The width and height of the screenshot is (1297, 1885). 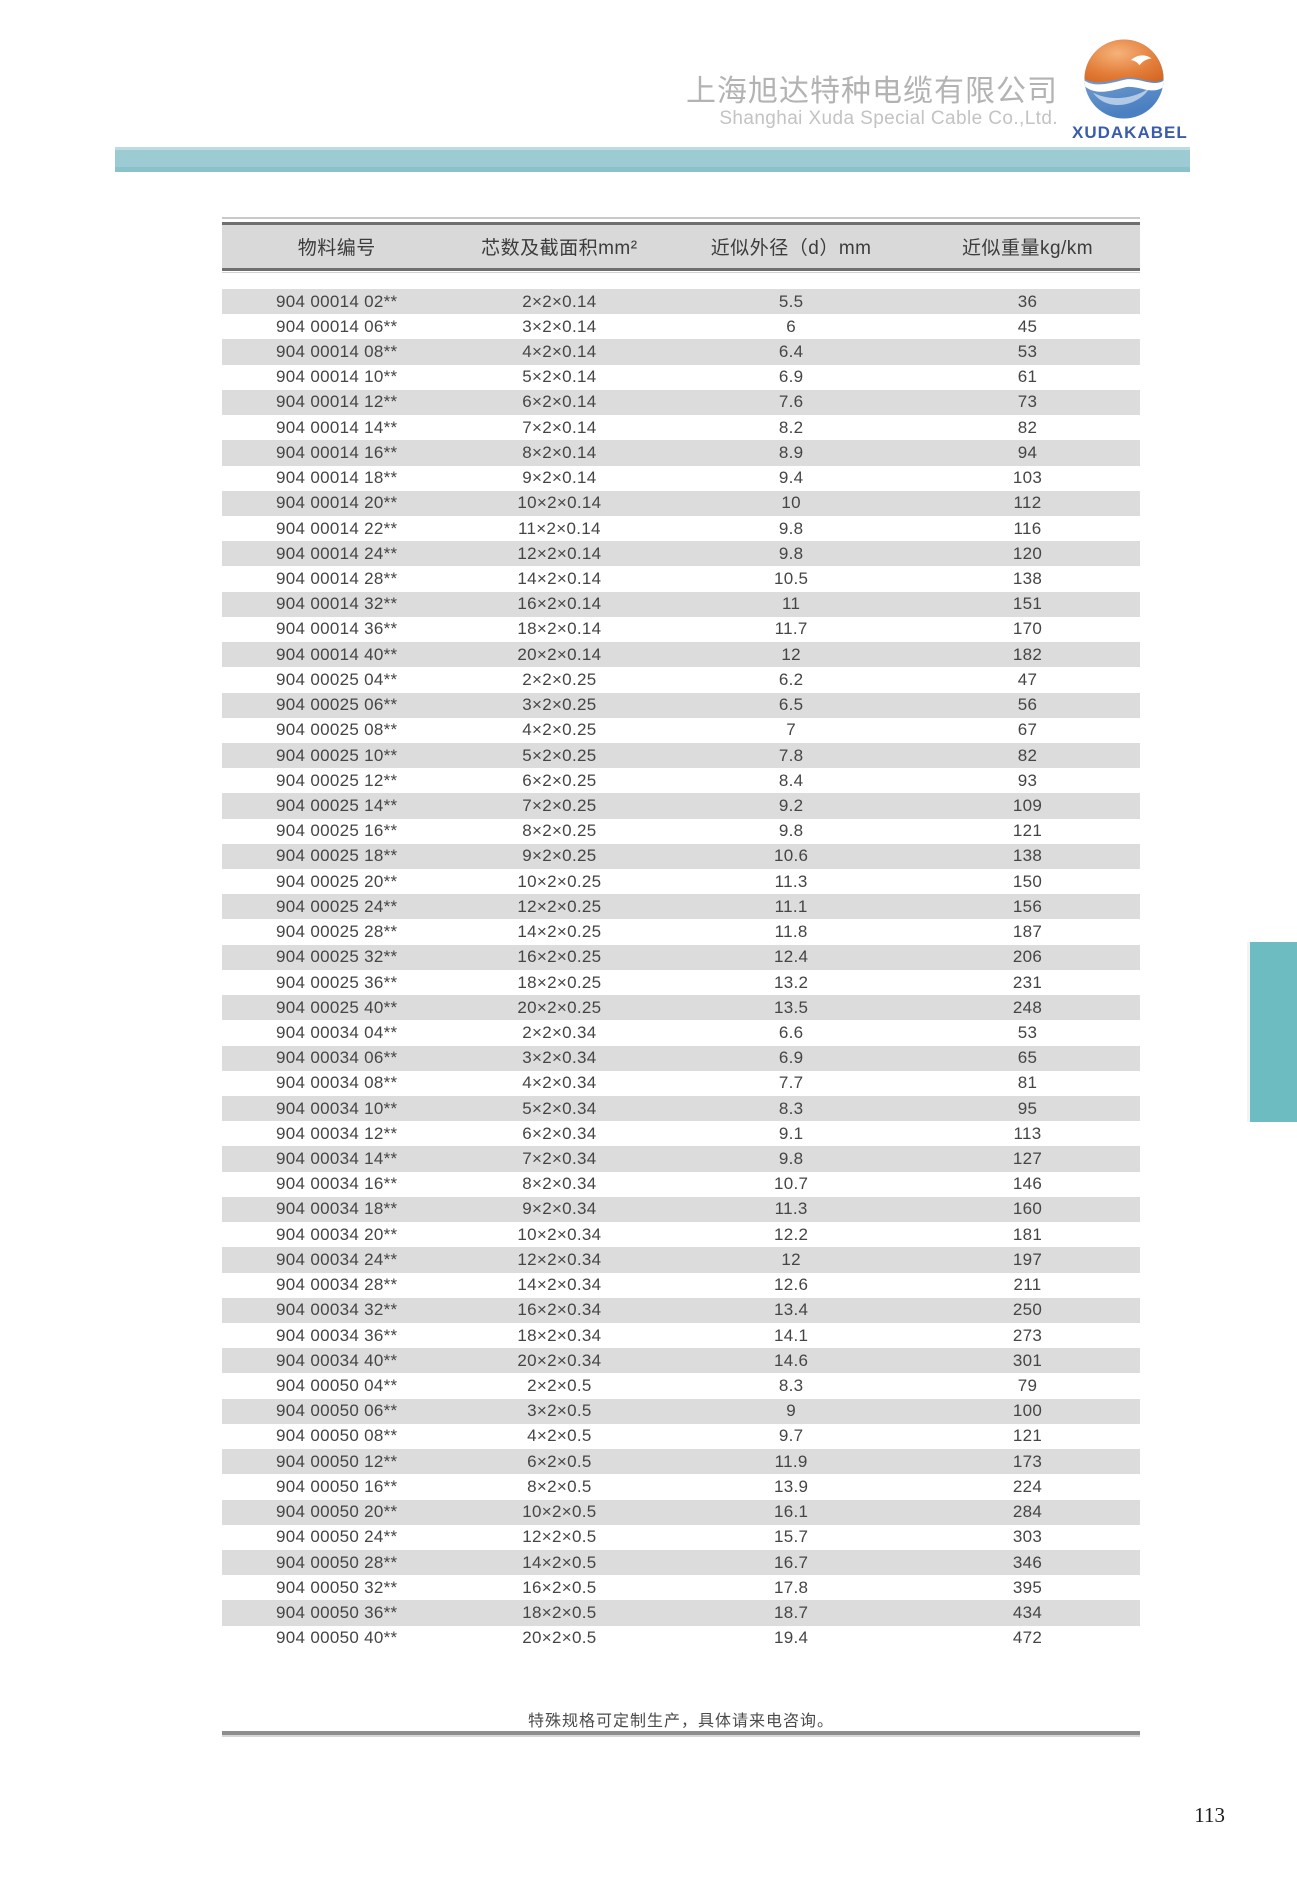 What do you see at coordinates (559, 503) in the screenshot?
I see `cell-core-spec: 10×2×0.14` at bounding box center [559, 503].